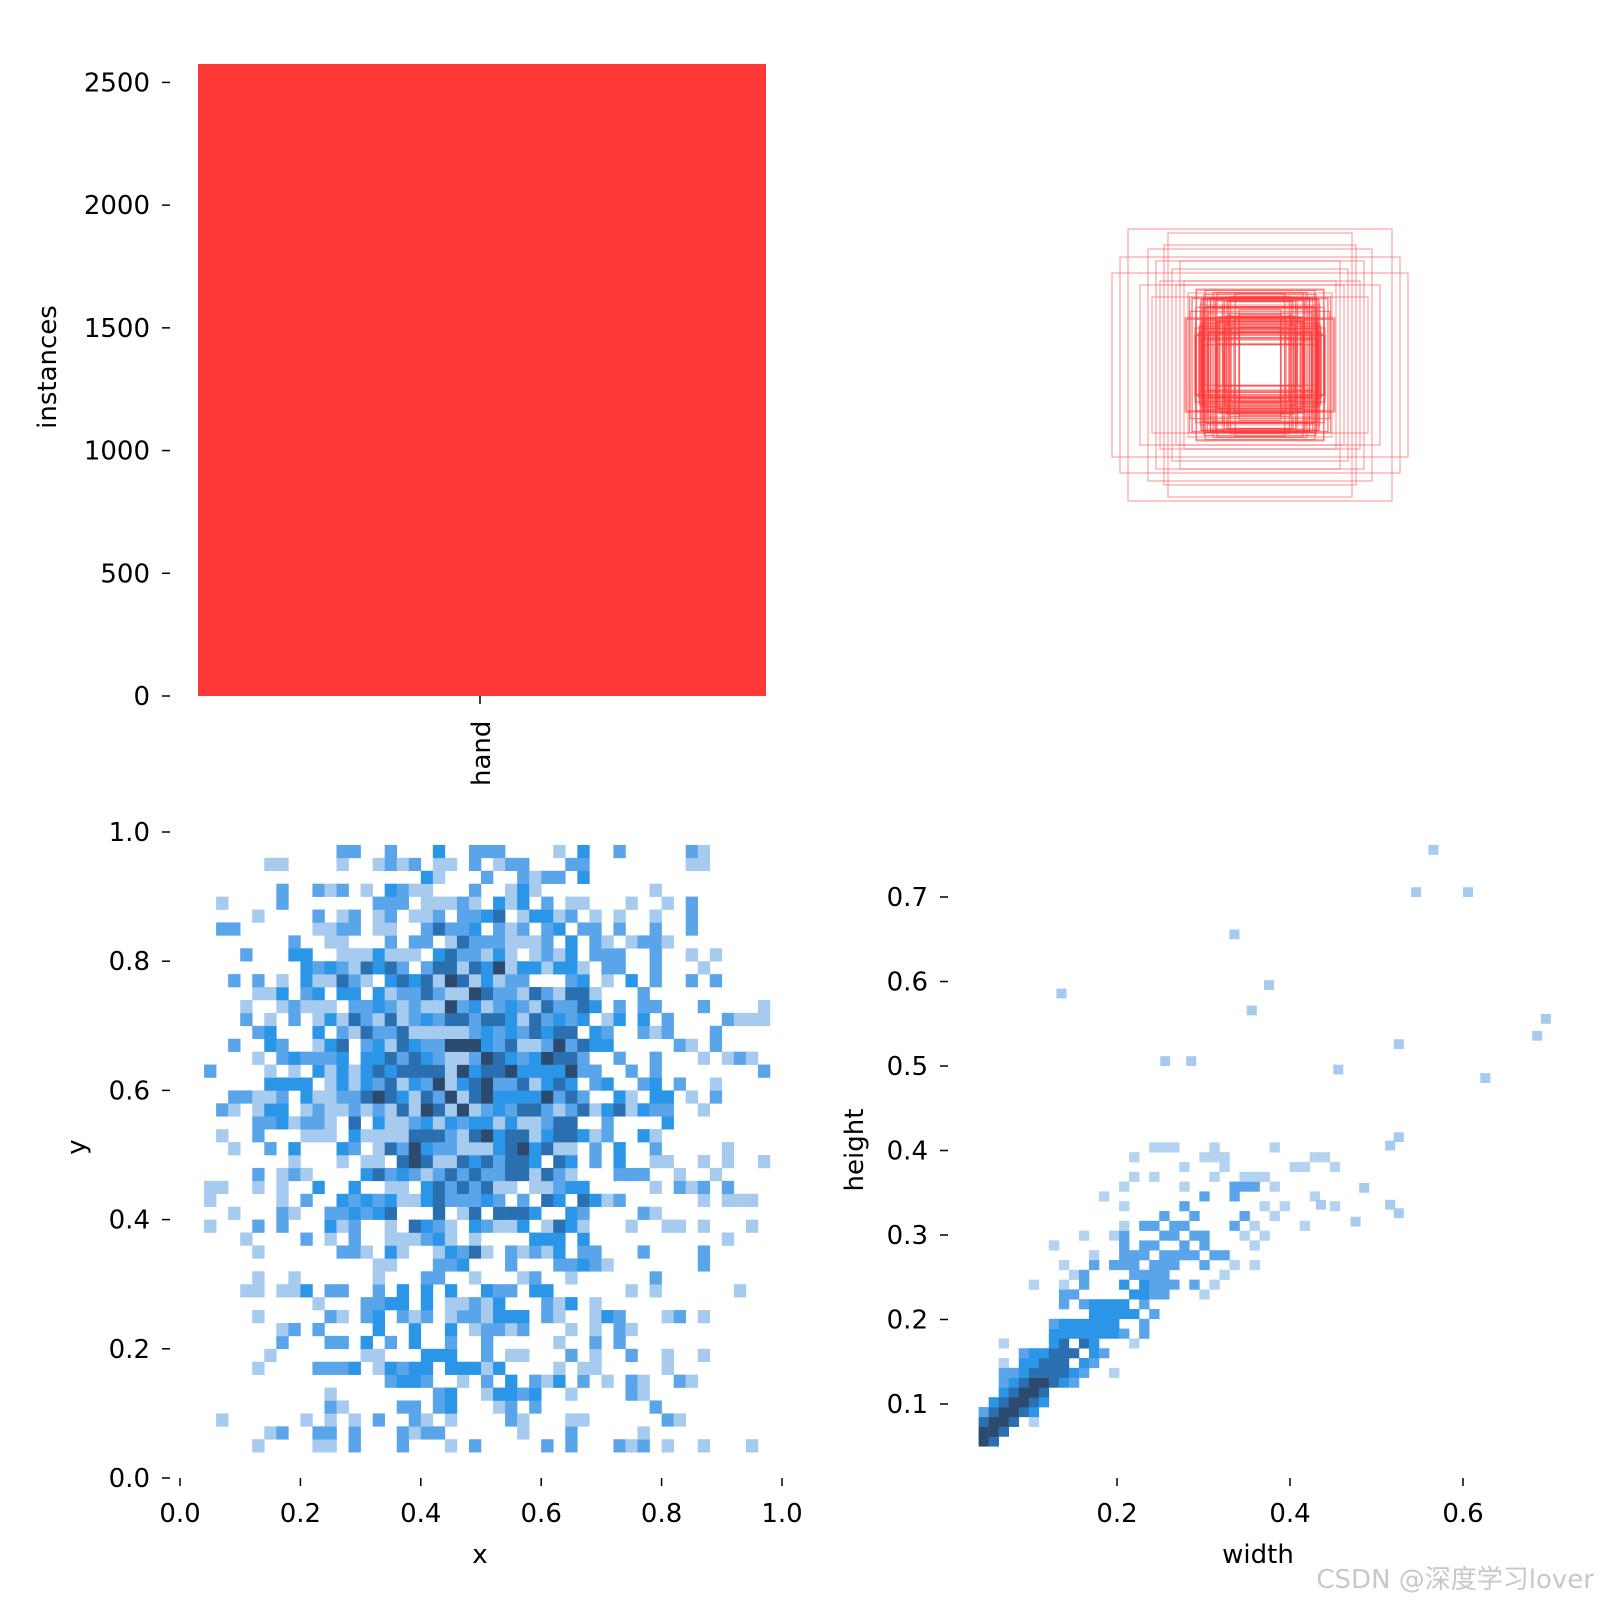 The image size is (1600, 1600). I want to click on label-box, so click(1260, 365).